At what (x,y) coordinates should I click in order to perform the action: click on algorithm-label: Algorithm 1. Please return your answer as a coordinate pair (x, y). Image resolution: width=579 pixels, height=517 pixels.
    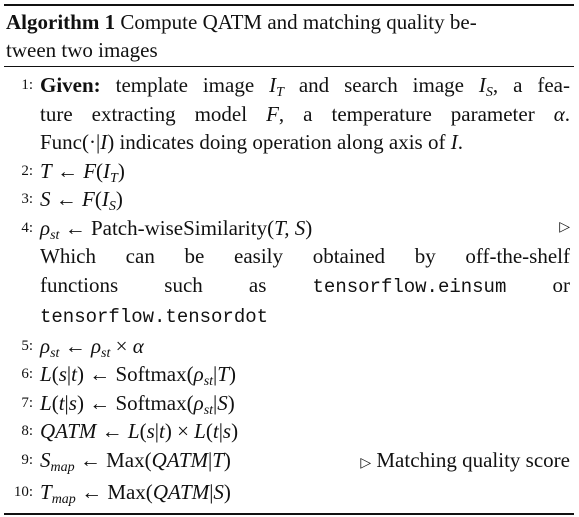
    Looking at the image, I should click on (61, 22).